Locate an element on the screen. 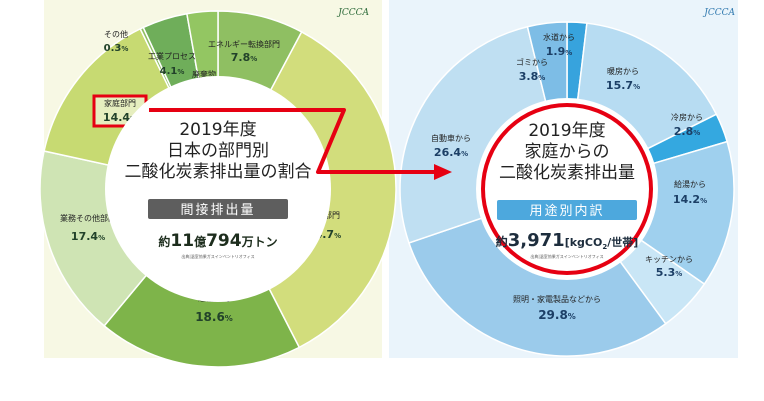 The image size is (764, 401). left-title-line-2: 日本の部門別 is located at coordinates (218, 151).